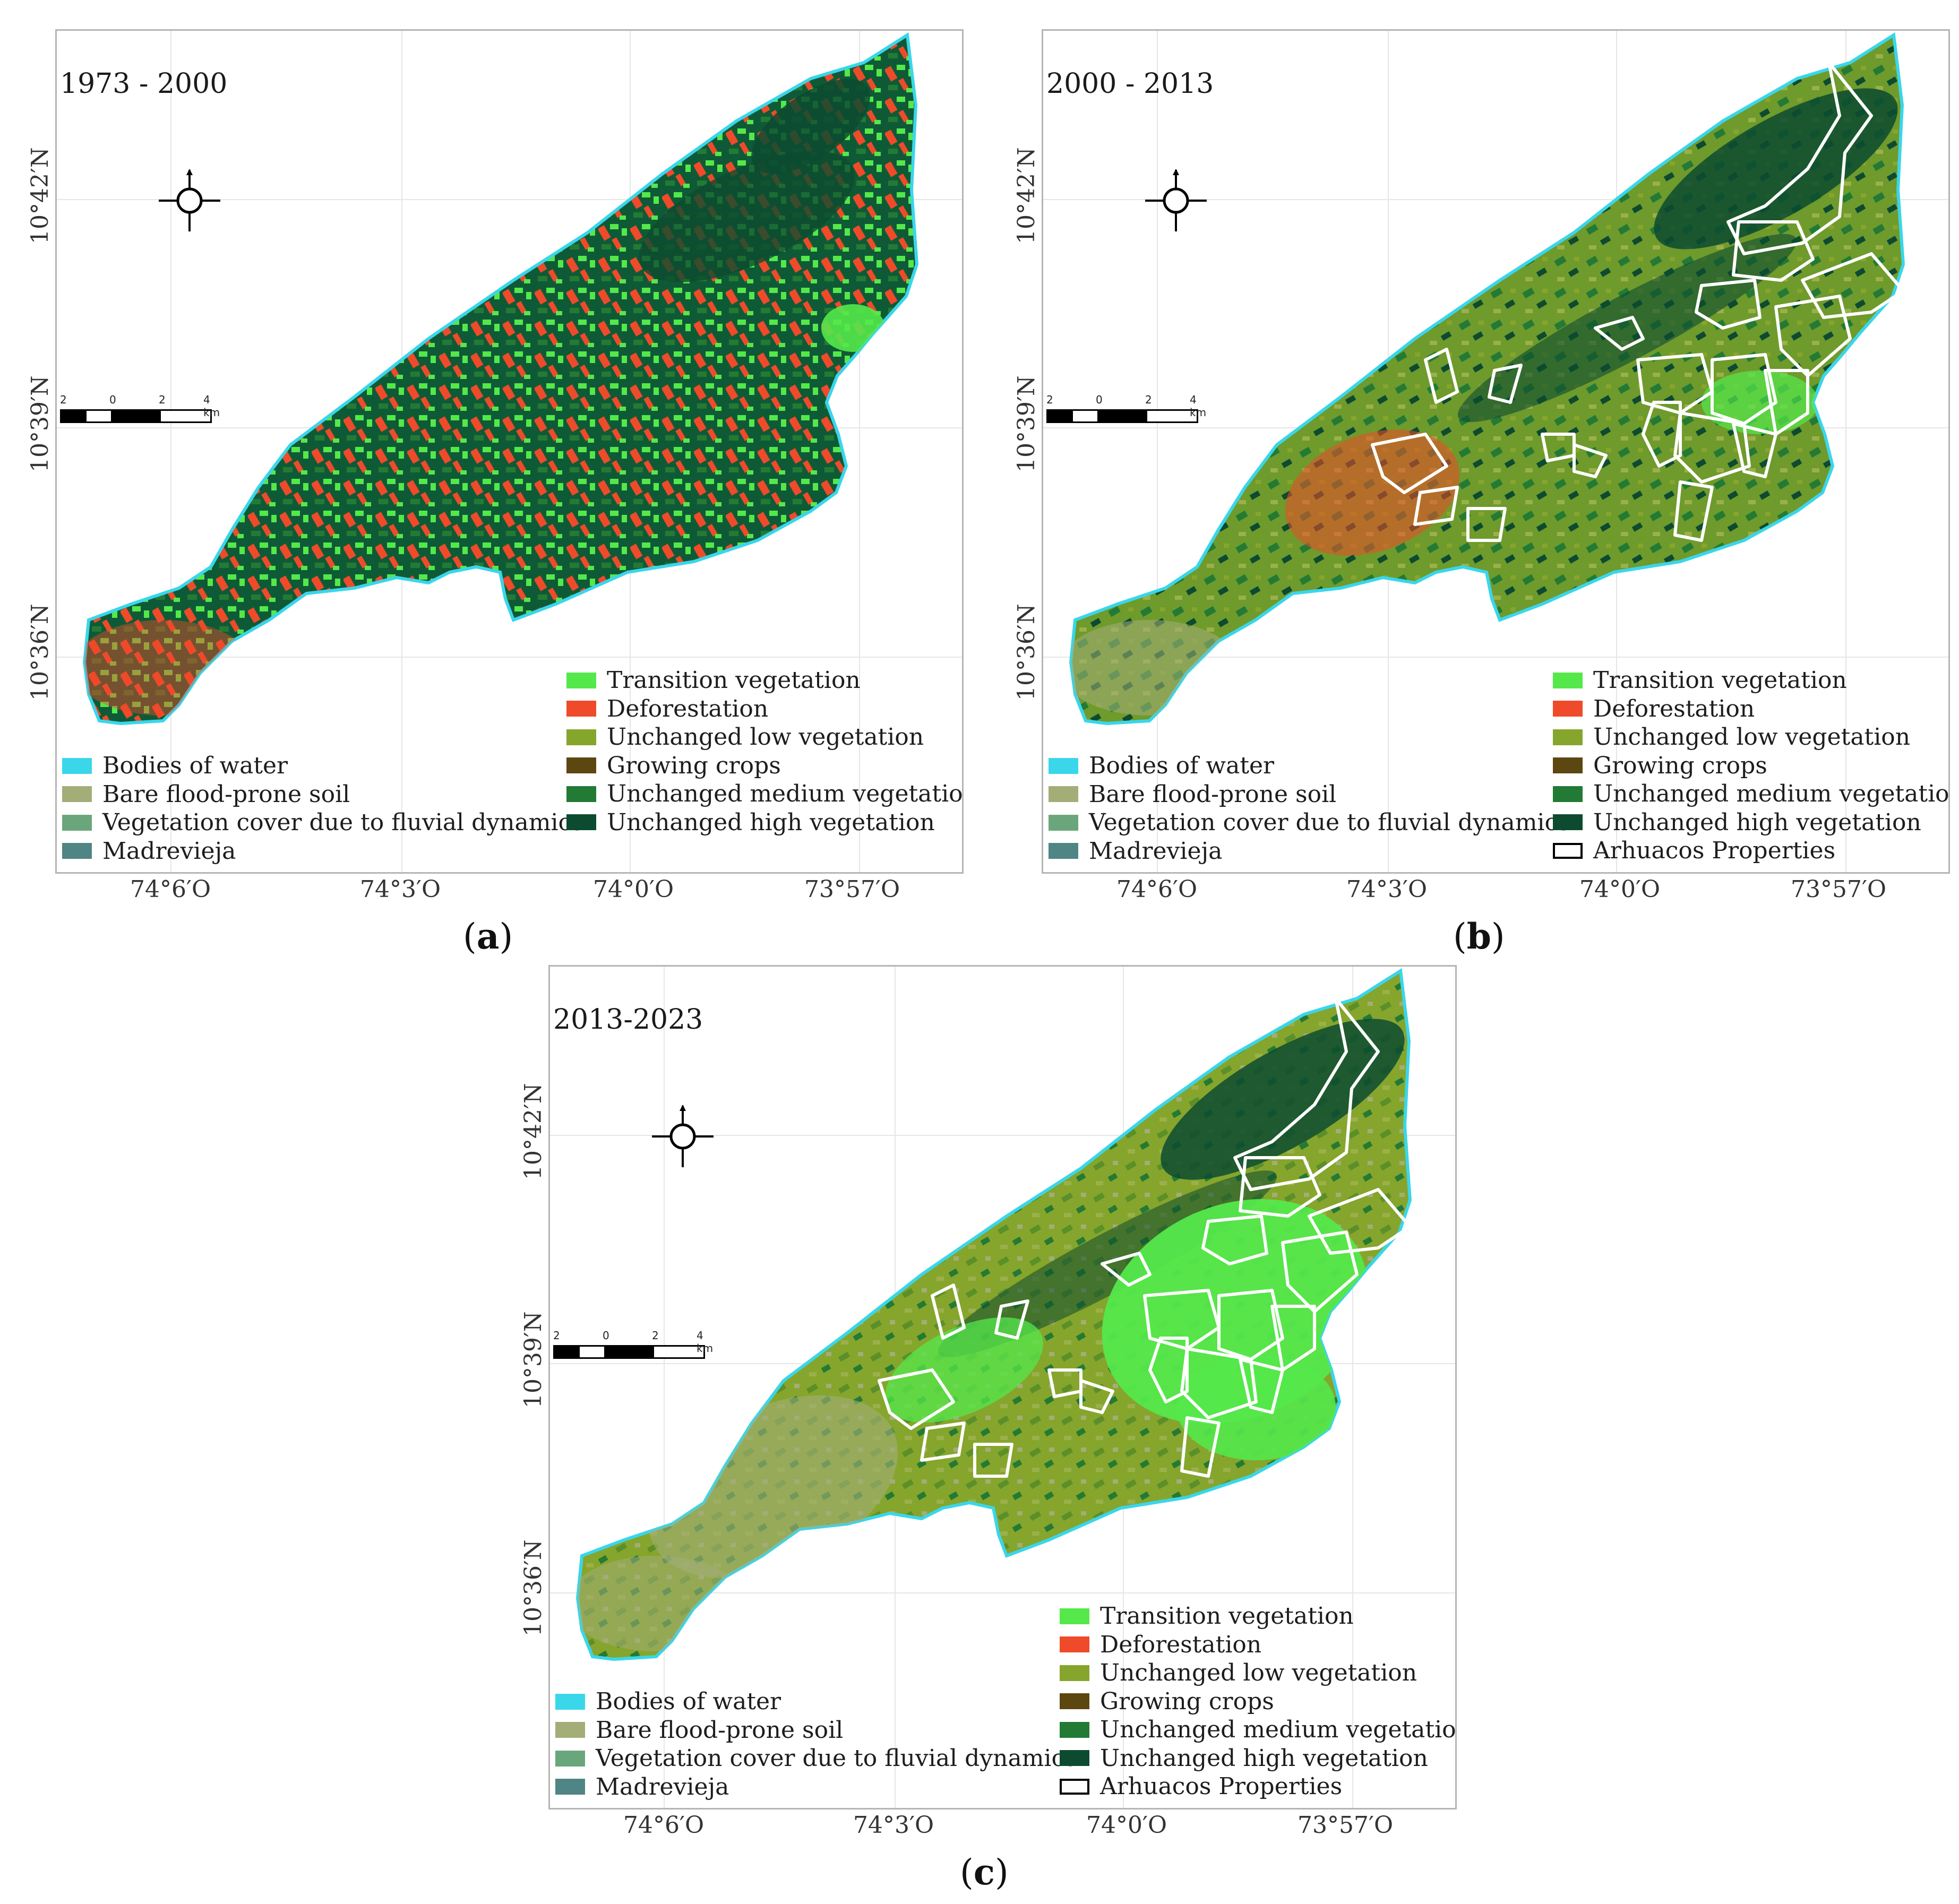  What do you see at coordinates (1479, 936) in the screenshot?
I see `panel-caption: (b)` at bounding box center [1479, 936].